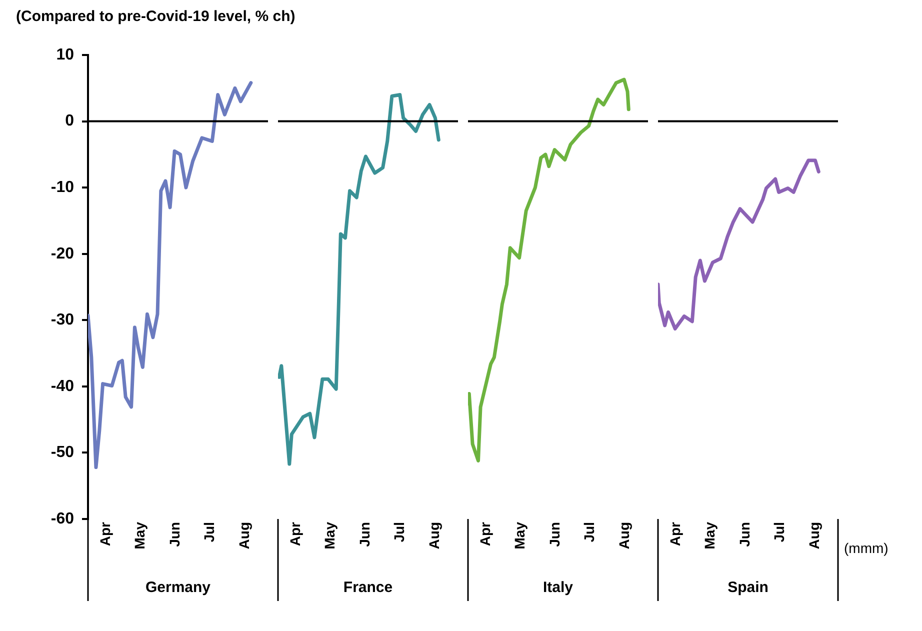  Describe the element at coordinates (62, 386) in the screenshot. I see `y-tick-label: -40` at that location.